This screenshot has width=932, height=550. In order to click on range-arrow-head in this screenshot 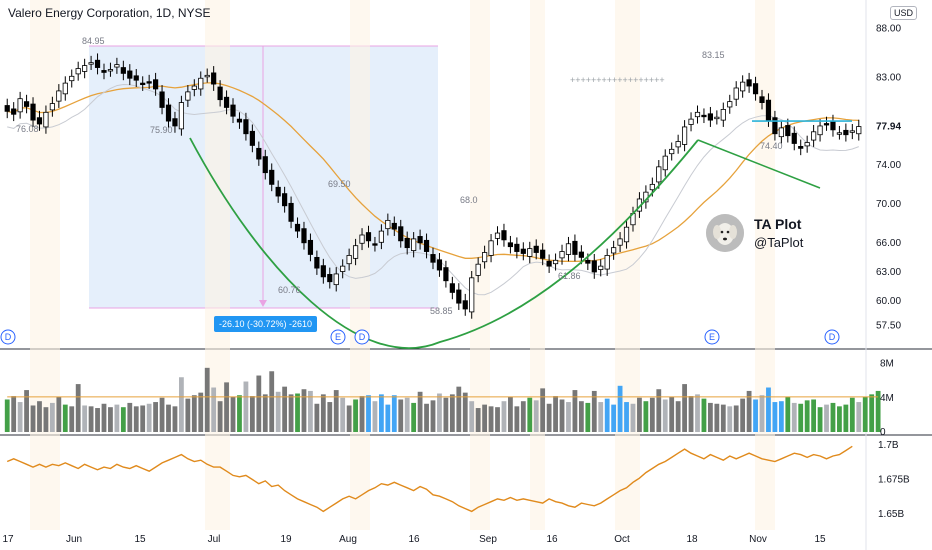, I will do `click(263, 303)`.